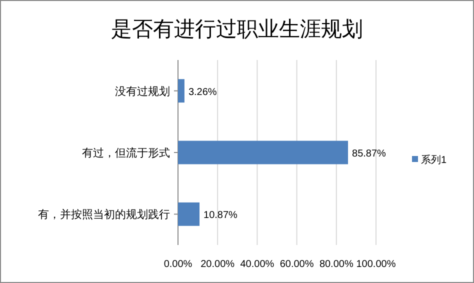 The image size is (474, 283). I want to click on x-tick-label: 80.00%, so click(336, 264).